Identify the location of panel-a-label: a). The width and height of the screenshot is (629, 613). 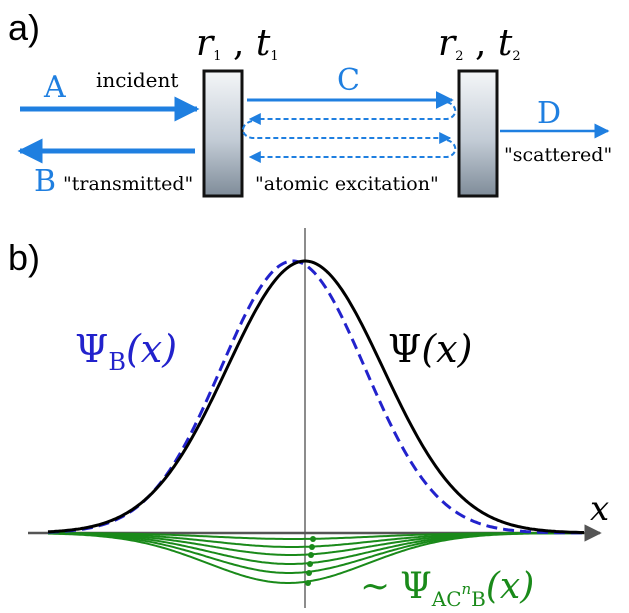
(24, 27).